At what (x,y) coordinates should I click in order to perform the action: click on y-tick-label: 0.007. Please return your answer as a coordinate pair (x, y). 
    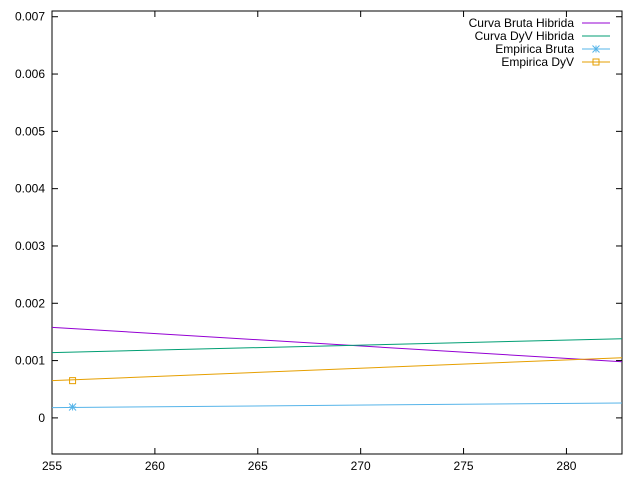
    Looking at the image, I should click on (30, 17).